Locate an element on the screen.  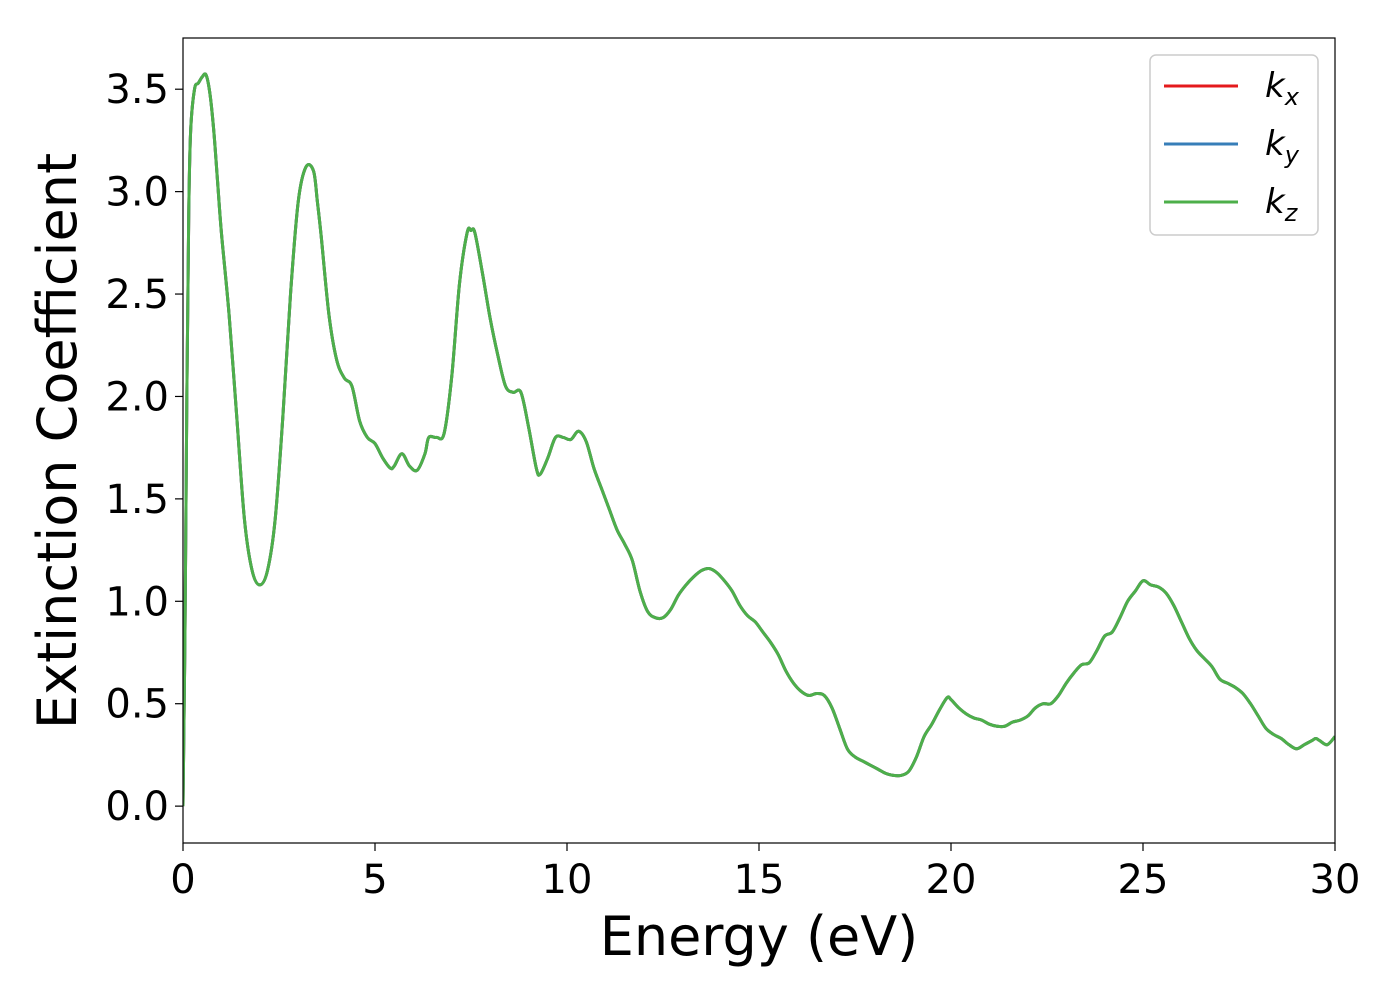
x-axis-ticks: 0 5 10 15 20 25 30 is located at coordinates (765, 873).